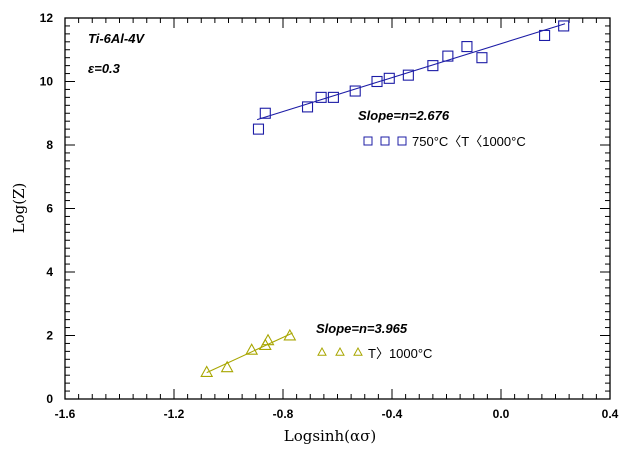  I want to click on legend-yellow-label: T〉1000°C, so click(400, 353).